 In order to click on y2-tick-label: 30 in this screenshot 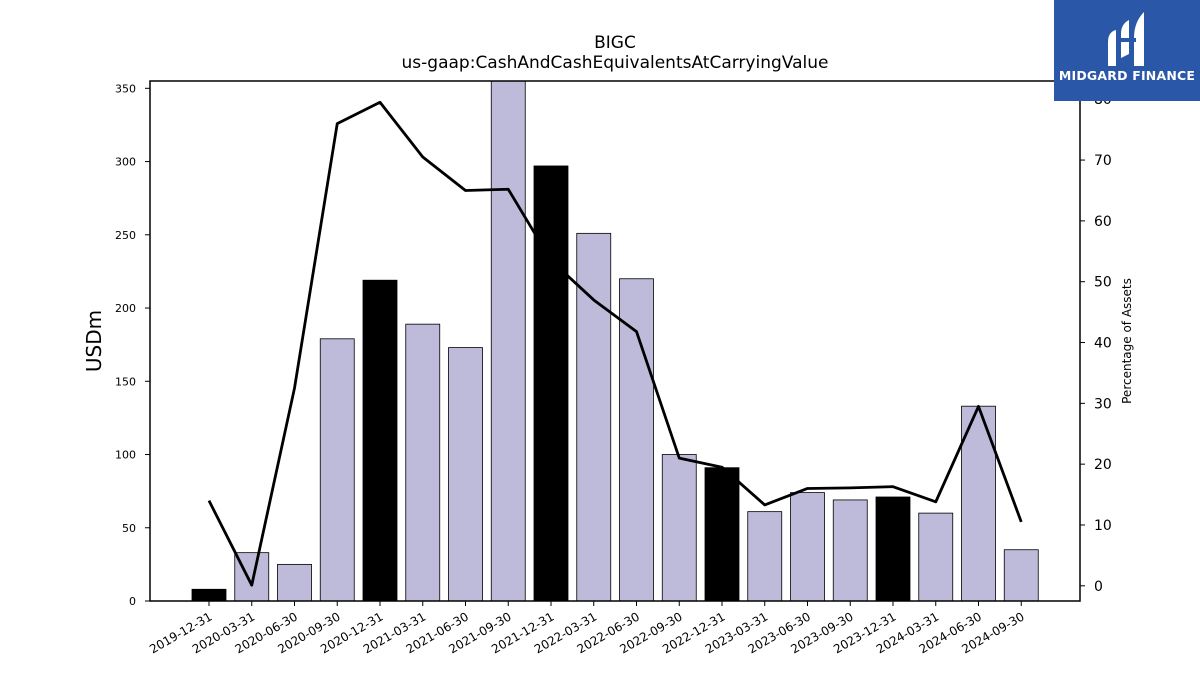, I will do `click(1103, 404)`.